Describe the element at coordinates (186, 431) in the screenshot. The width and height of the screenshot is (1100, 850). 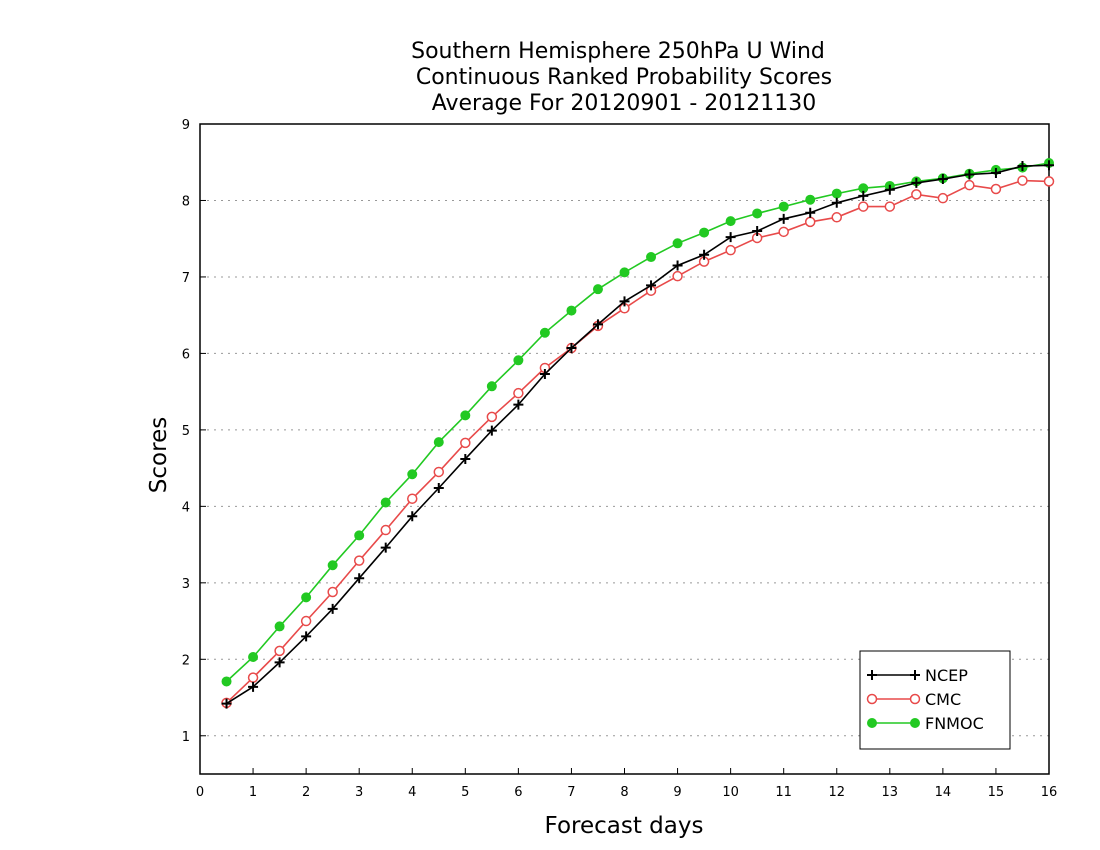
I see `y-tick-label-5: 5` at that location.